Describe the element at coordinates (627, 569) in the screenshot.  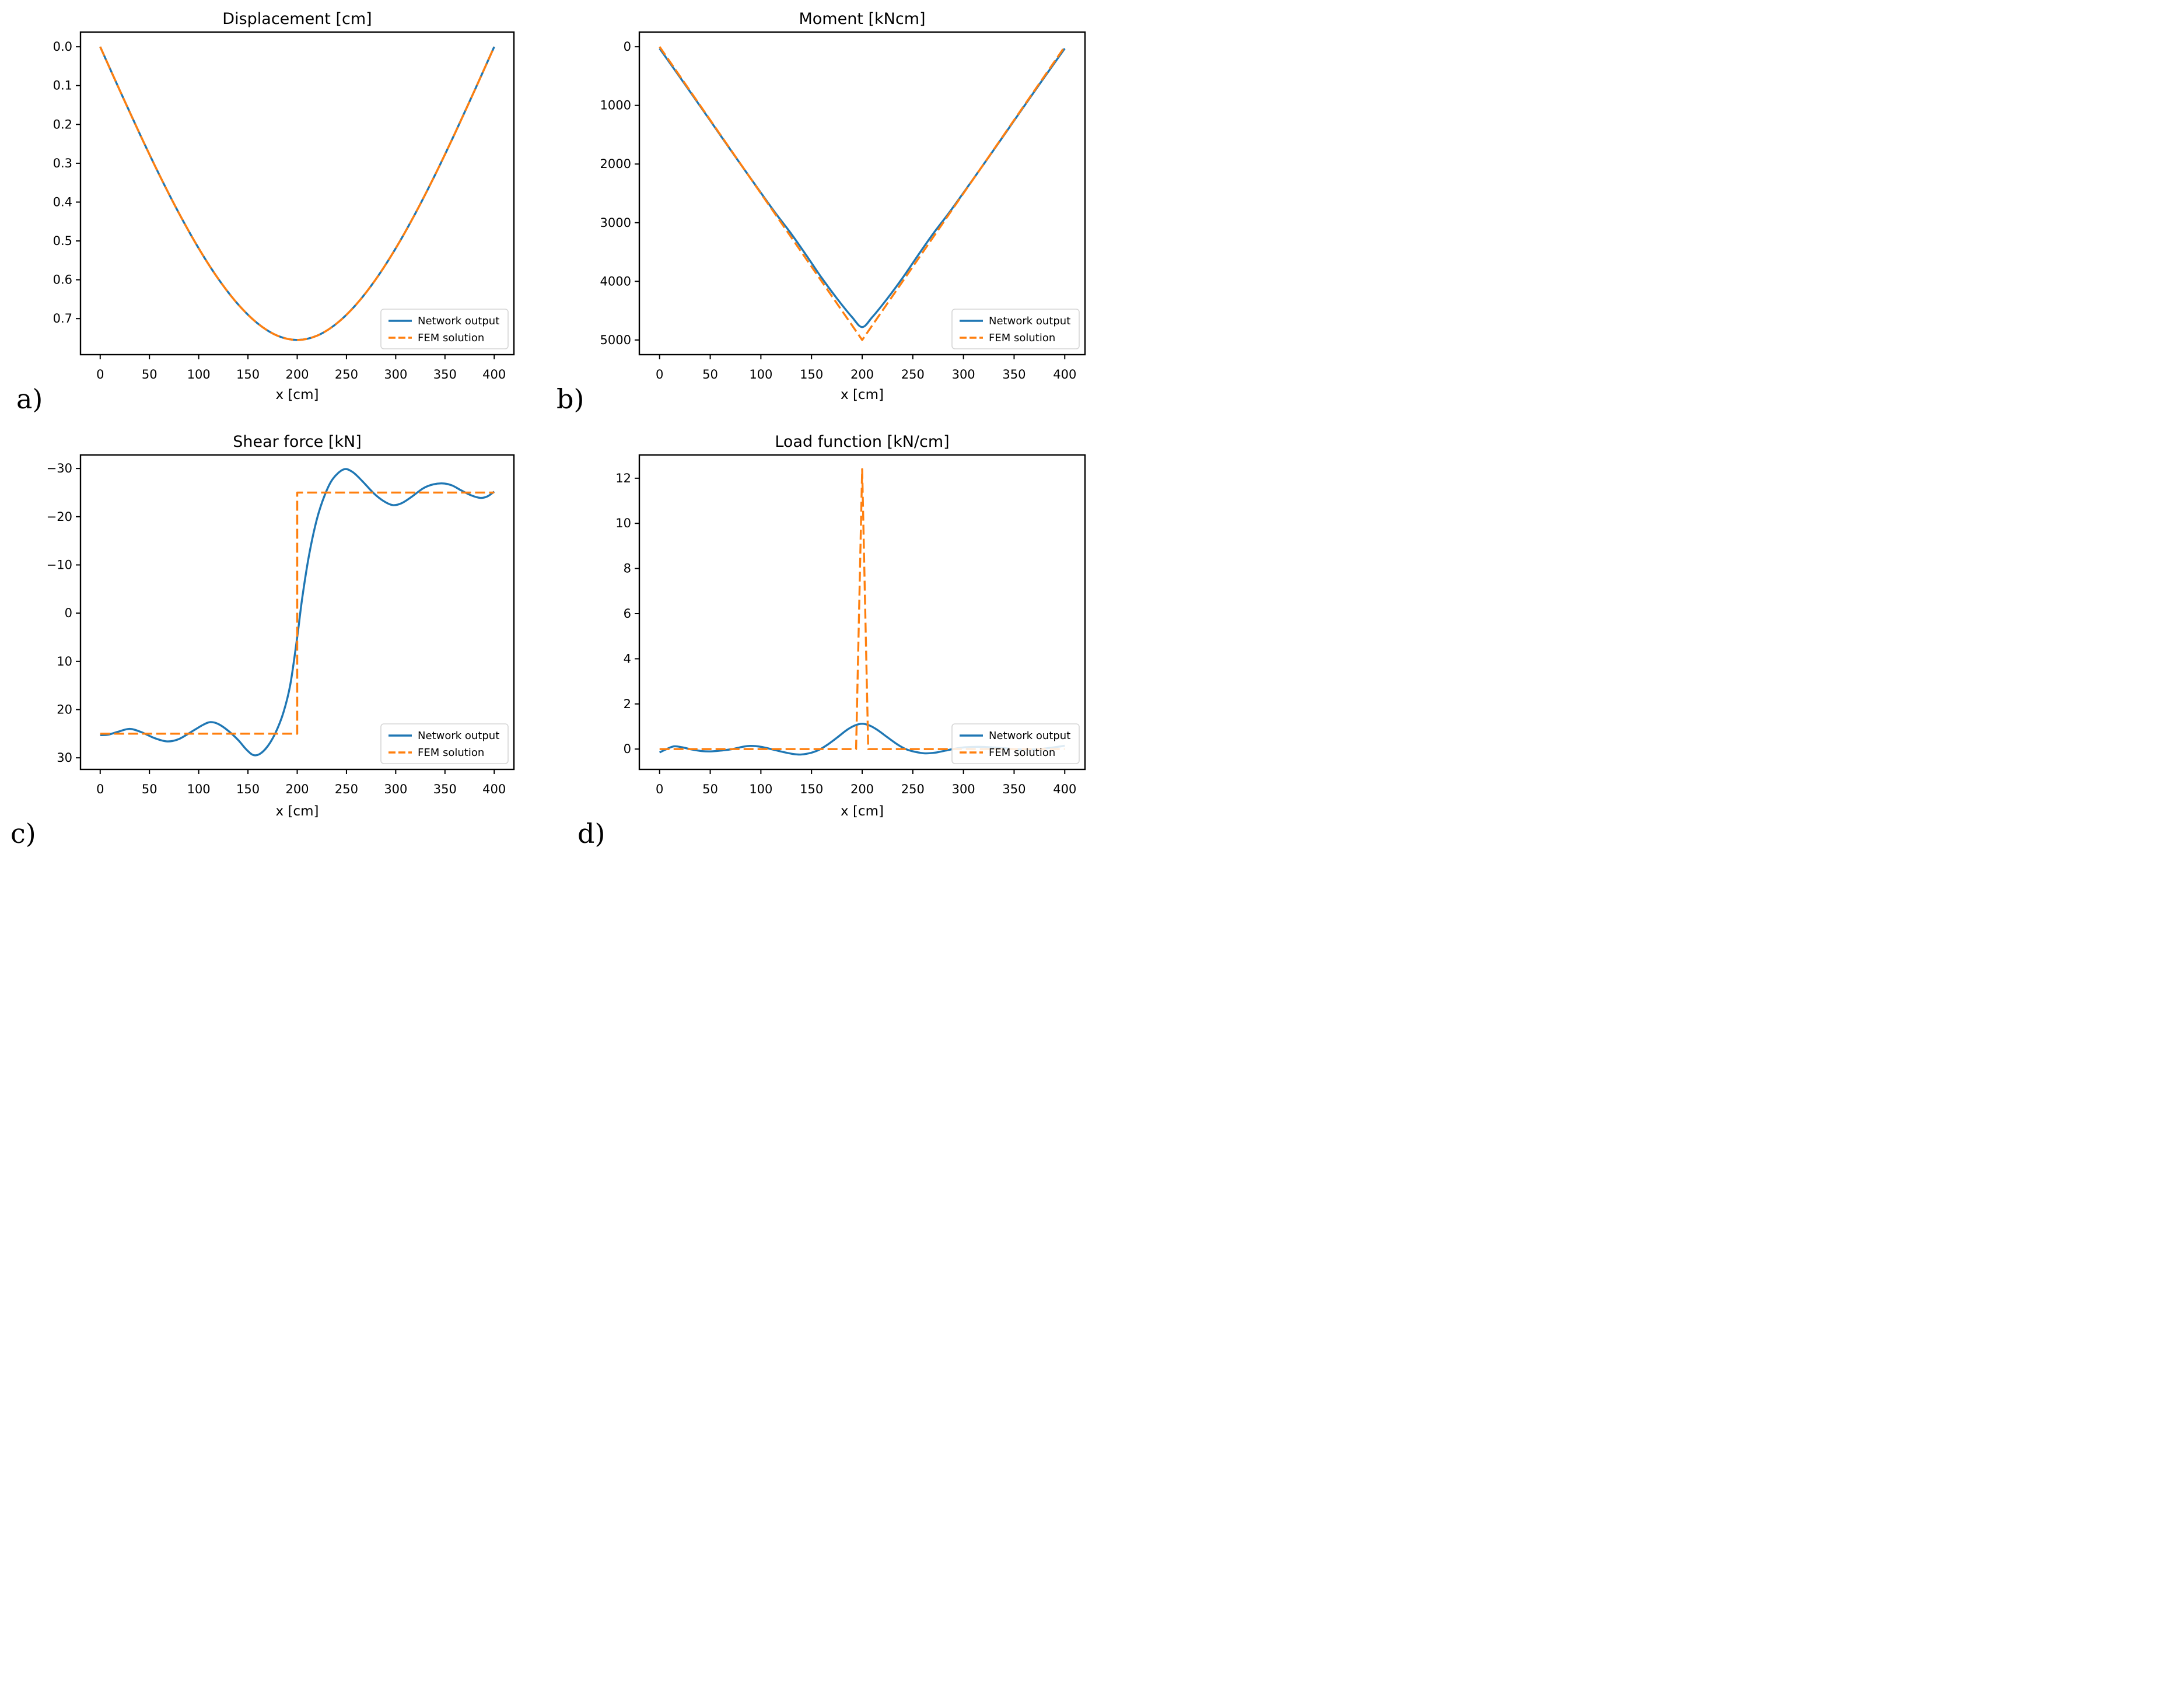
I see `y-tick-label: 8` at that location.